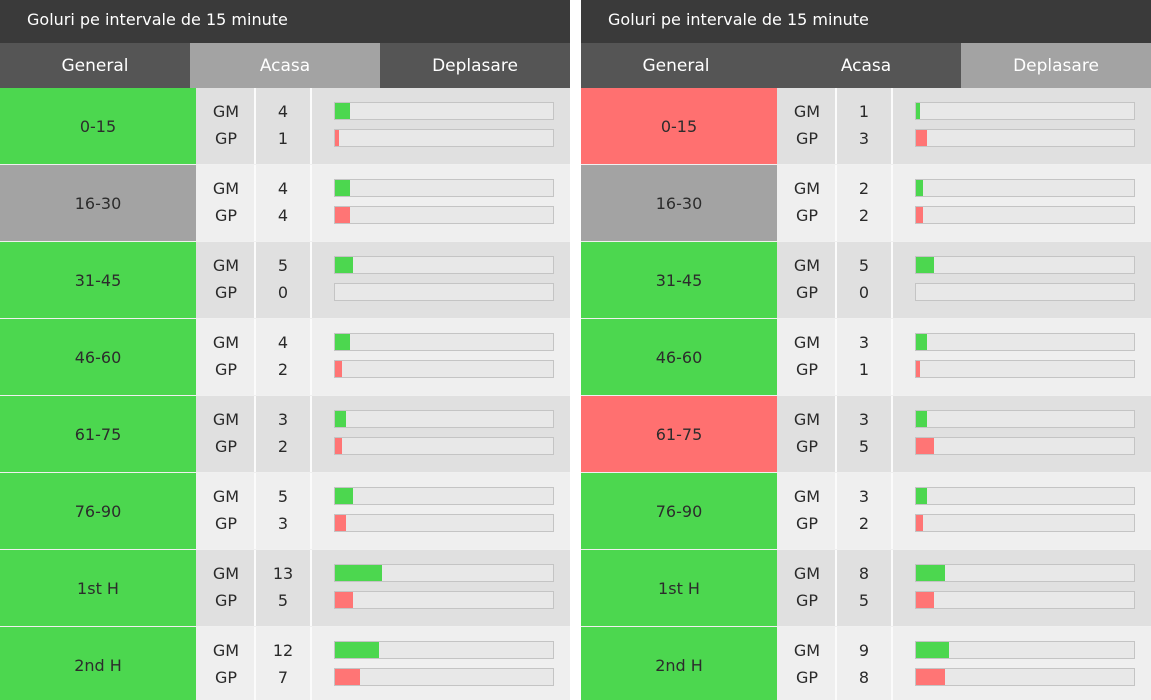 This screenshot has height=700, width=1151. What do you see at coordinates (98, 203) in the screenshot?
I see `interval-label: 16-30` at bounding box center [98, 203].